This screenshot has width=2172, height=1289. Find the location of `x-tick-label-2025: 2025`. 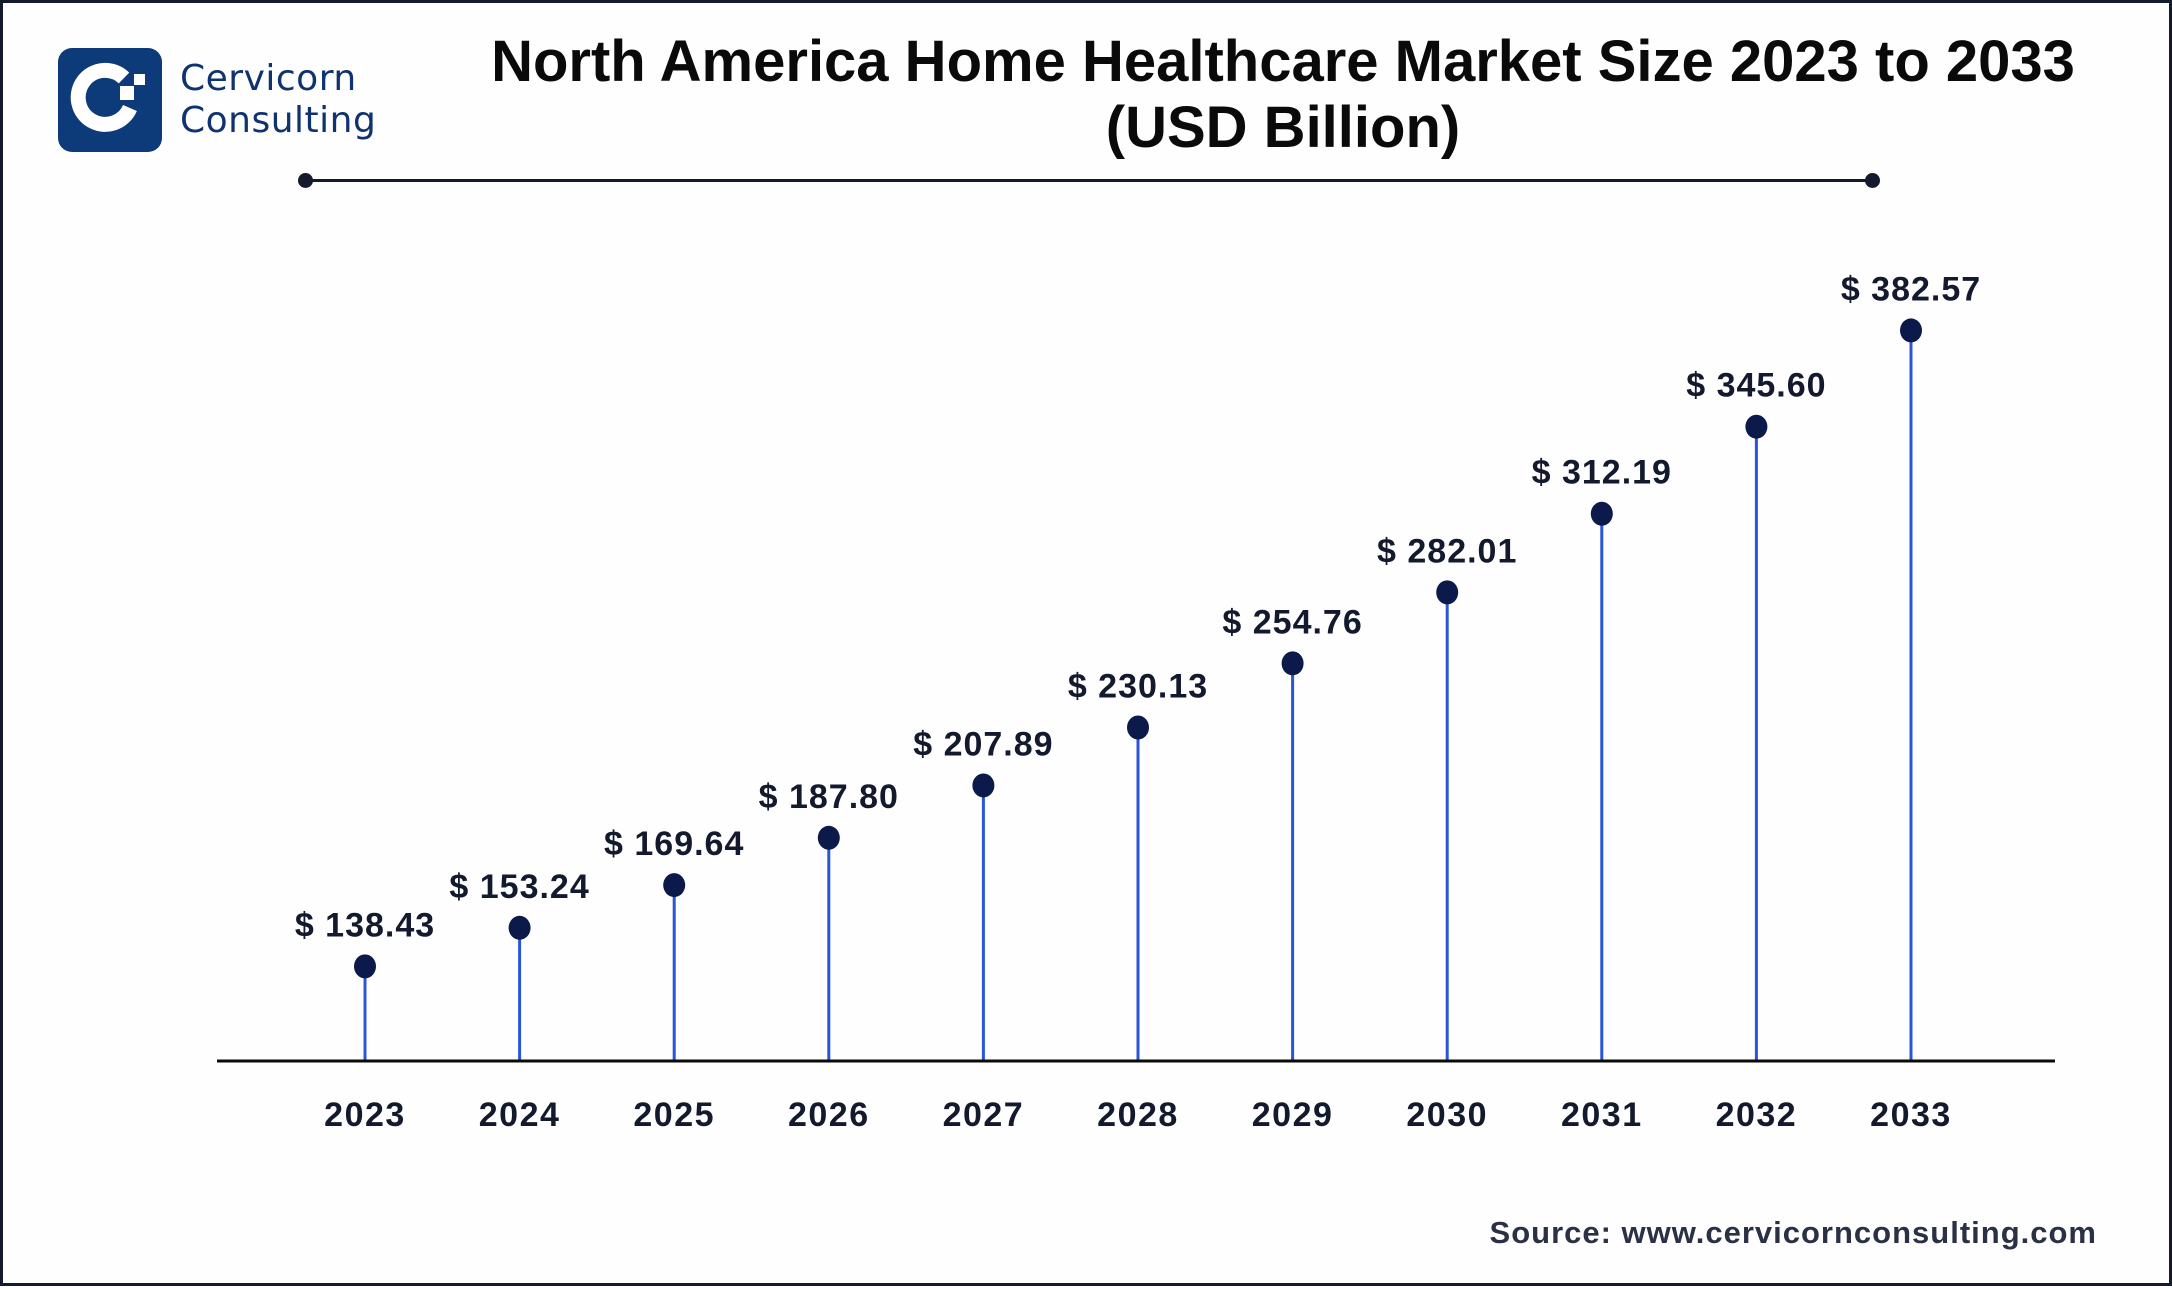

x-tick-label-2025: 2025 is located at coordinates (674, 1115).